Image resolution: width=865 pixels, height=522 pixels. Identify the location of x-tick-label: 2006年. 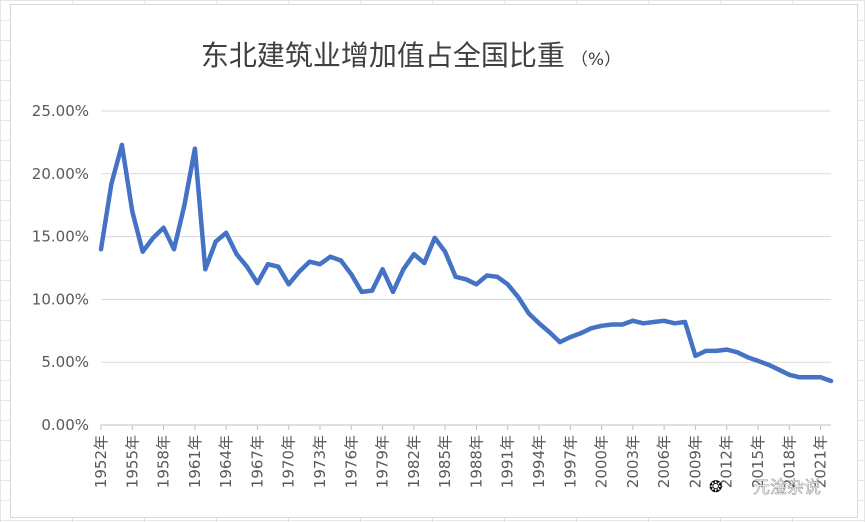
(664, 461).